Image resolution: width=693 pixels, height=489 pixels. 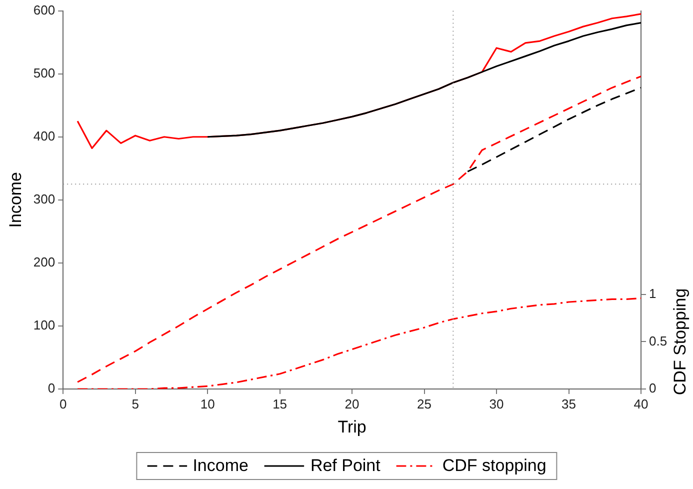 What do you see at coordinates (424, 404) in the screenshot?
I see `x-tick-label: 25` at bounding box center [424, 404].